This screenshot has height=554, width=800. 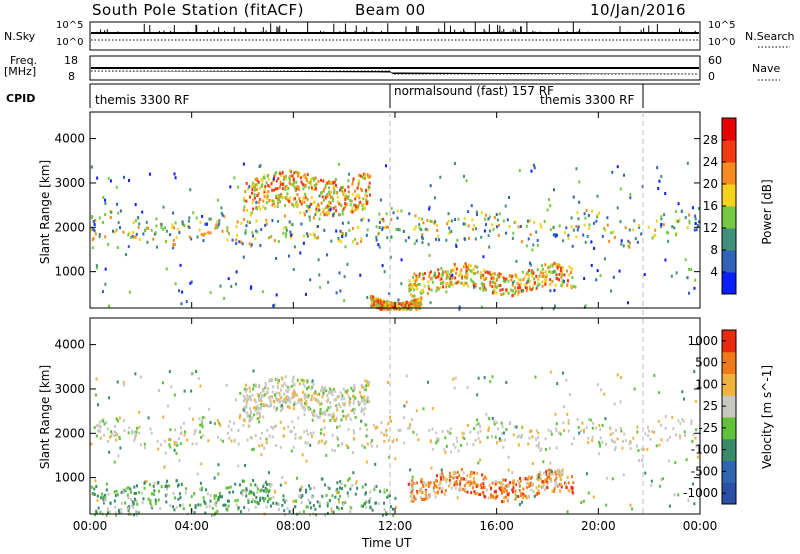 I want to click on colorbar-tick-label: 100, so click(x=706, y=384).